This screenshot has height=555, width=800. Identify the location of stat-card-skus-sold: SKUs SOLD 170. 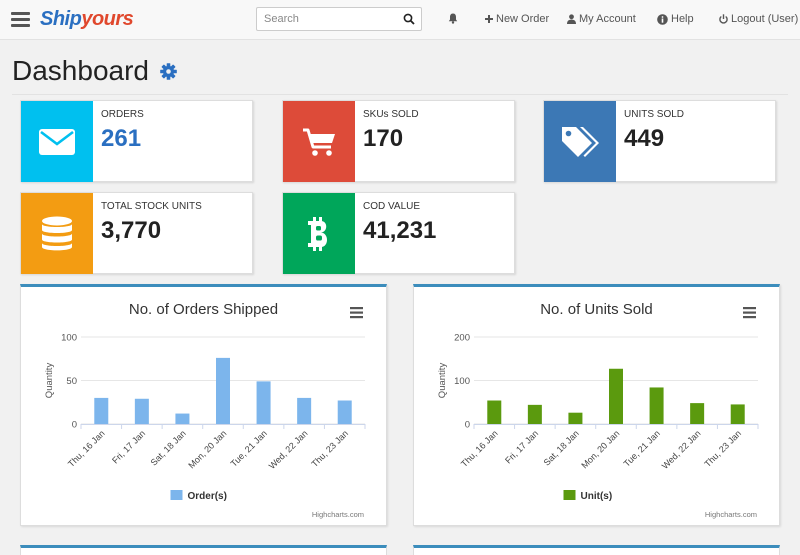
(398, 141).